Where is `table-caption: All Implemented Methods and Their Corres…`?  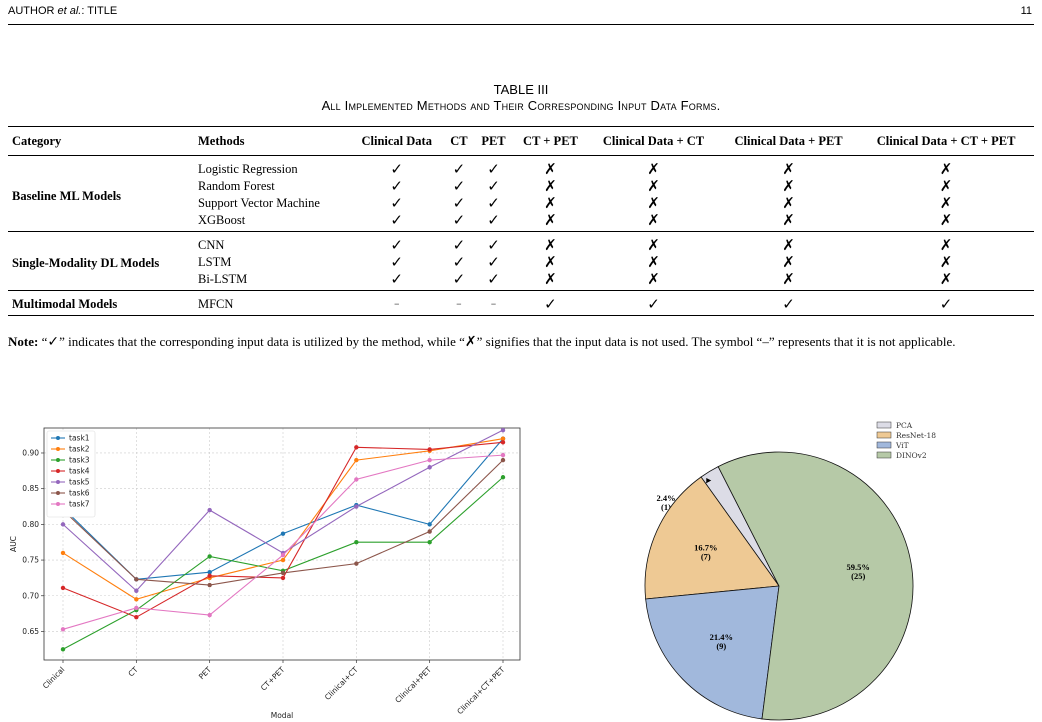
table-caption: All Implemented Methods and Their Corres… is located at coordinates (521, 105).